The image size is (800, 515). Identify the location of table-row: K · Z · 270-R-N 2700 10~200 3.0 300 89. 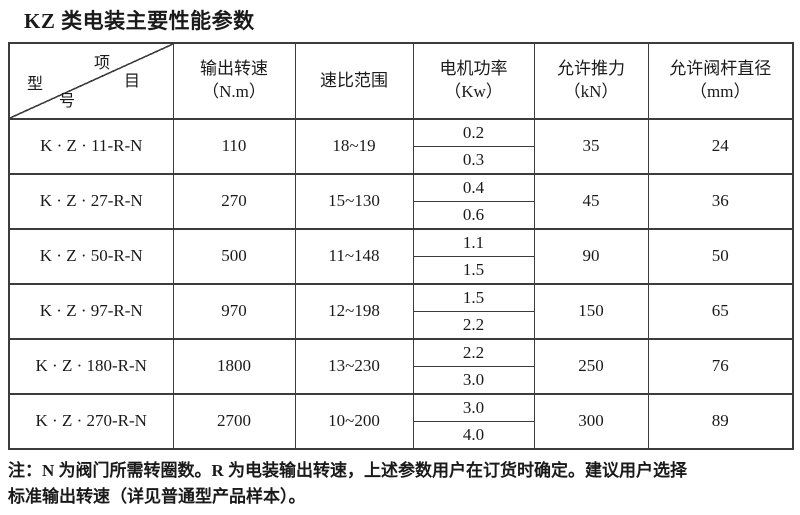
(401, 421).